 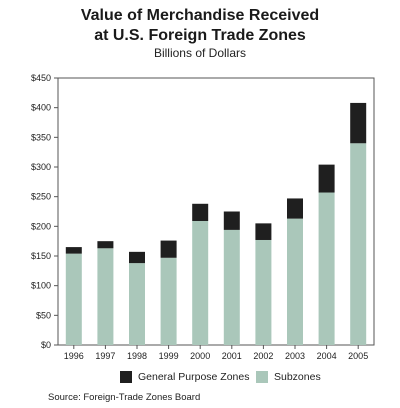 What do you see at coordinates (358, 123) in the screenshot?
I see `bar-general-purpose-2005` at bounding box center [358, 123].